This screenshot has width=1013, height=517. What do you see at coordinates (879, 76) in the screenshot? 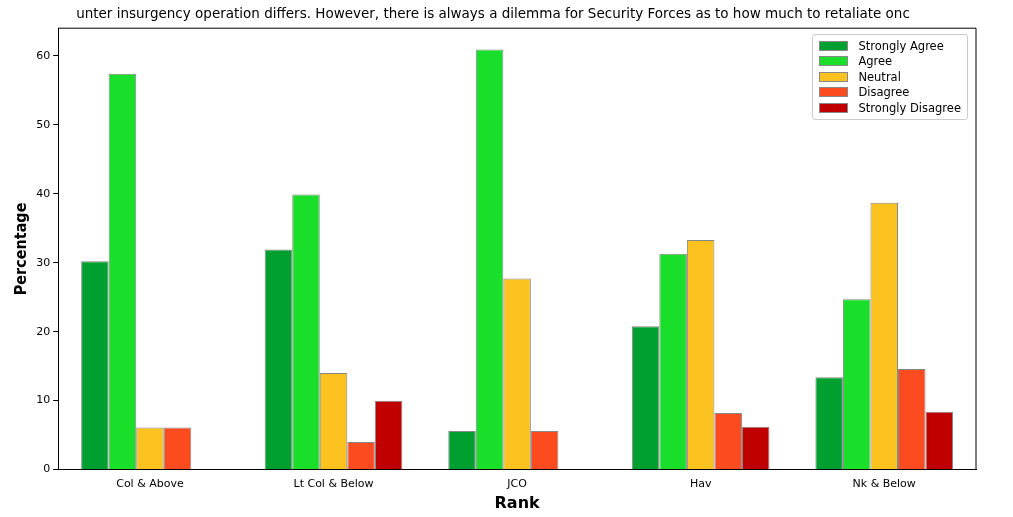
I see `legend-label: Neutral` at bounding box center [879, 76].